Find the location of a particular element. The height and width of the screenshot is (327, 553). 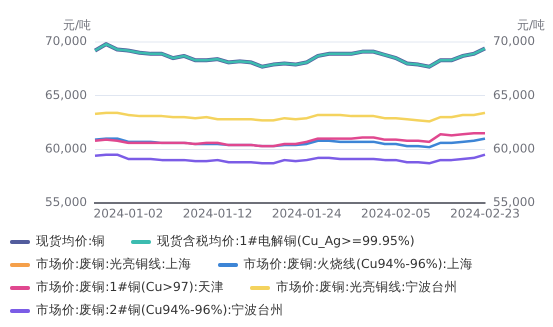

y-tick-label: 60,000 is located at coordinates (66, 148).